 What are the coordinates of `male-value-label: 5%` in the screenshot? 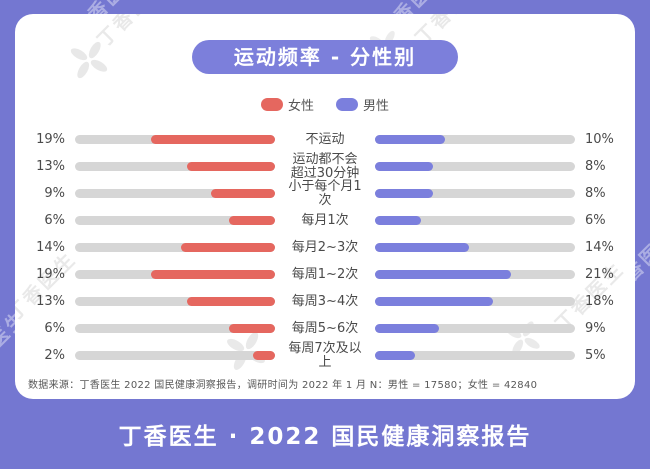 It's located at (595, 355).